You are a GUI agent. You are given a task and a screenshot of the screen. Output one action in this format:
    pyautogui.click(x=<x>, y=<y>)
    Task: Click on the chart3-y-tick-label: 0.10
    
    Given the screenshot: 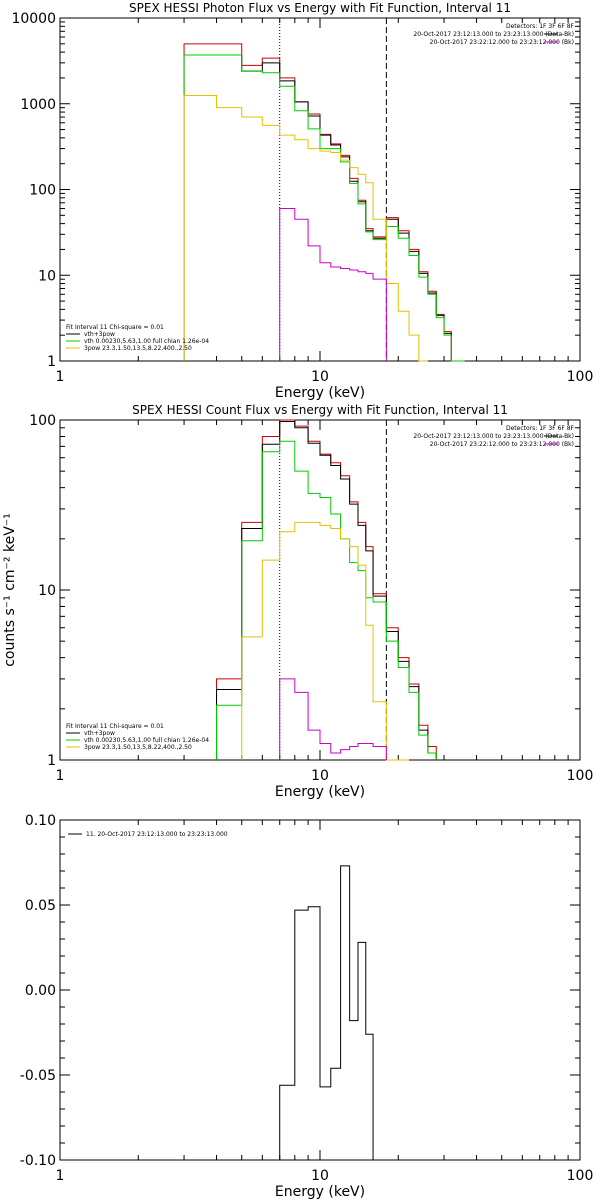 What is the action you would take?
    pyautogui.click(x=40, y=821)
    